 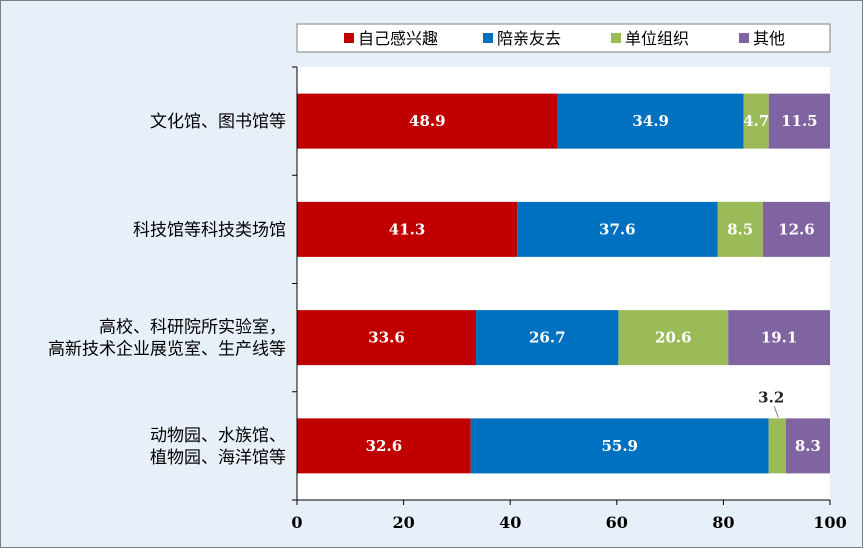 I want to click on data-label: 34.9, so click(x=650, y=121).